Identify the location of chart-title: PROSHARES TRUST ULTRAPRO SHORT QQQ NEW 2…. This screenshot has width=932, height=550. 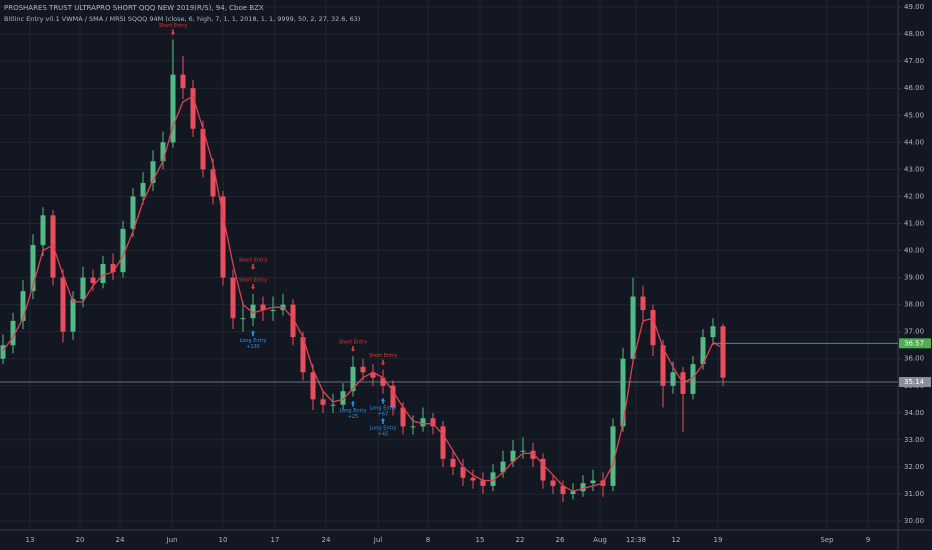
(134, 8).